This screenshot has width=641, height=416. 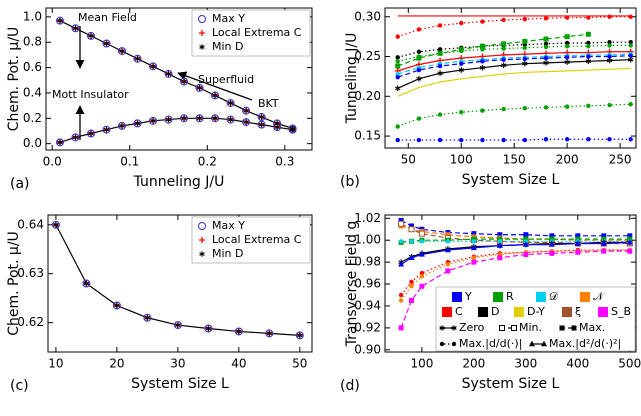 What do you see at coordinates (620, 160) in the screenshot?
I see `x-tick-label: 250` at bounding box center [620, 160].